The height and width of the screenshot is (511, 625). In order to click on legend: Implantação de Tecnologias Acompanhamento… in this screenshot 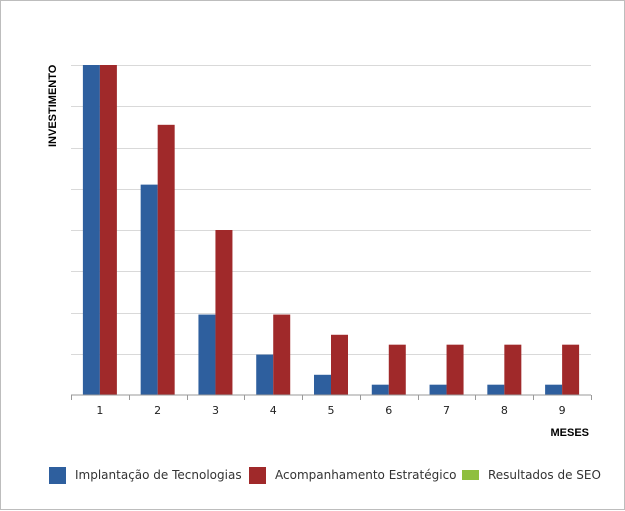, I will do `click(325, 475)`.